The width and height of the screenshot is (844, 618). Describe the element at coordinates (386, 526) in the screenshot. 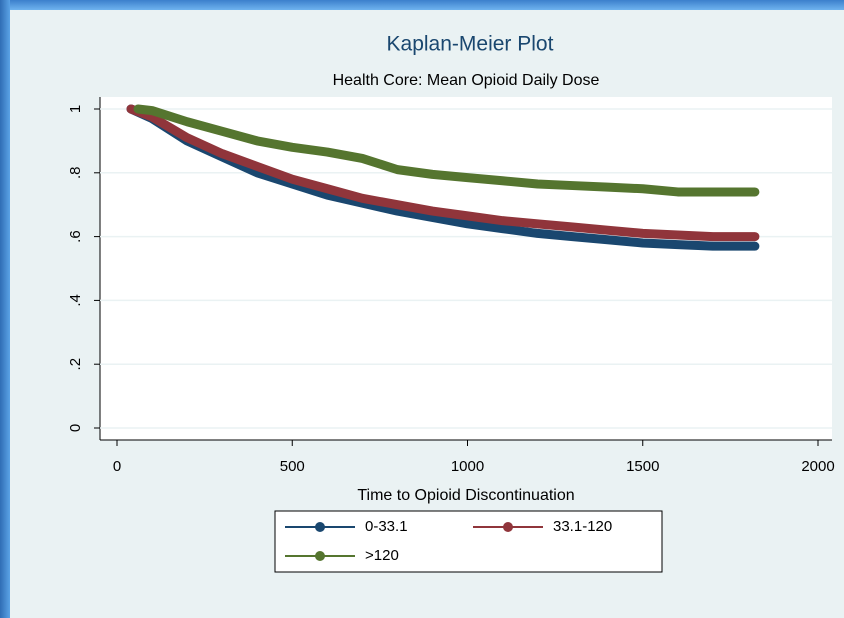

I see `legend-label: 0-33.1` at that location.